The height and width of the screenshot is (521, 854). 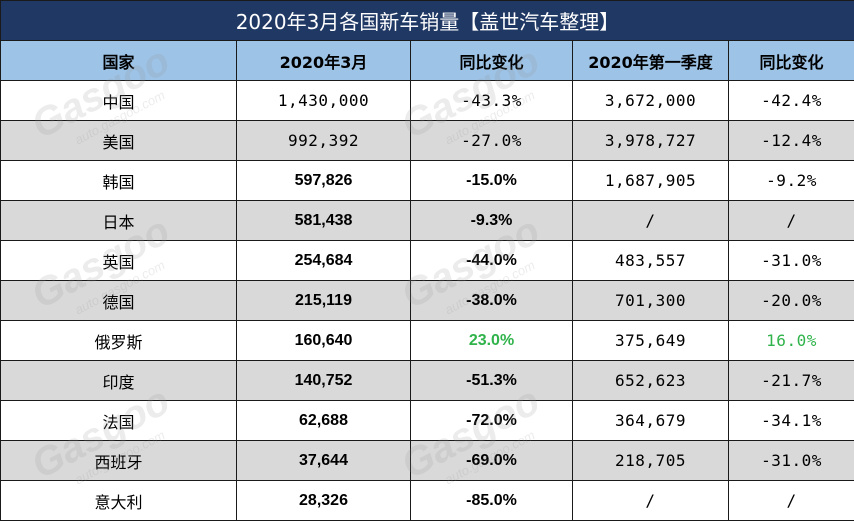 I want to click on cell-q1-yoy: -20.0%, so click(x=790, y=300).